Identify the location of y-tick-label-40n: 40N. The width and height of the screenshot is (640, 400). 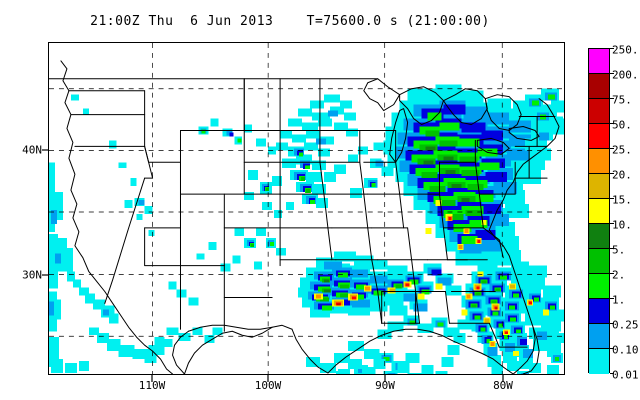
(32, 150).